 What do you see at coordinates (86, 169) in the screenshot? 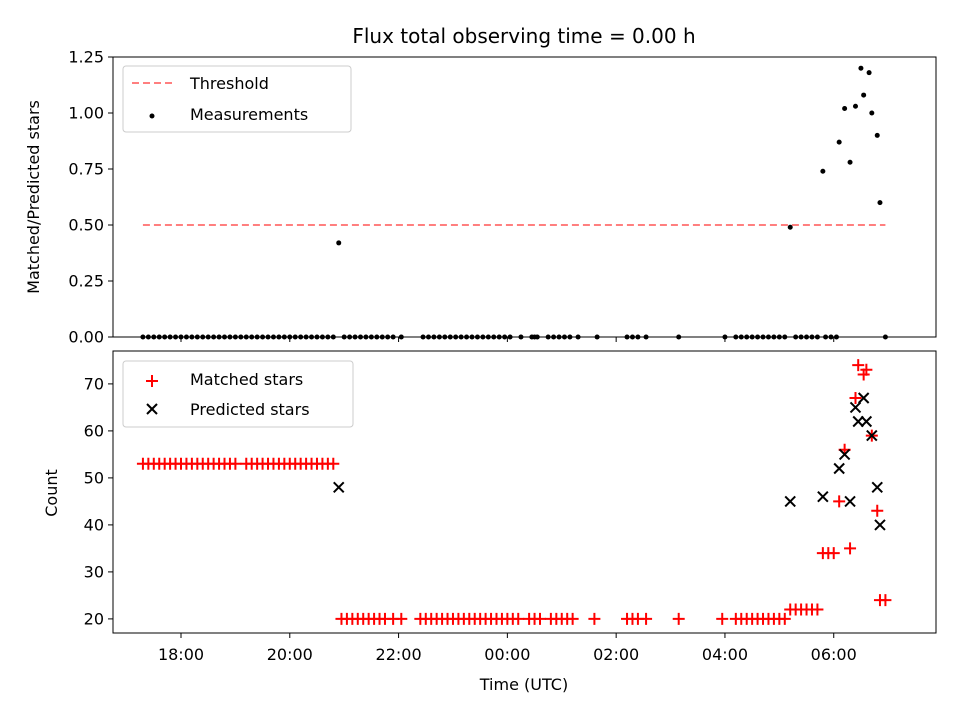
I see `top-y-tick-label: 0.75` at bounding box center [86, 169].